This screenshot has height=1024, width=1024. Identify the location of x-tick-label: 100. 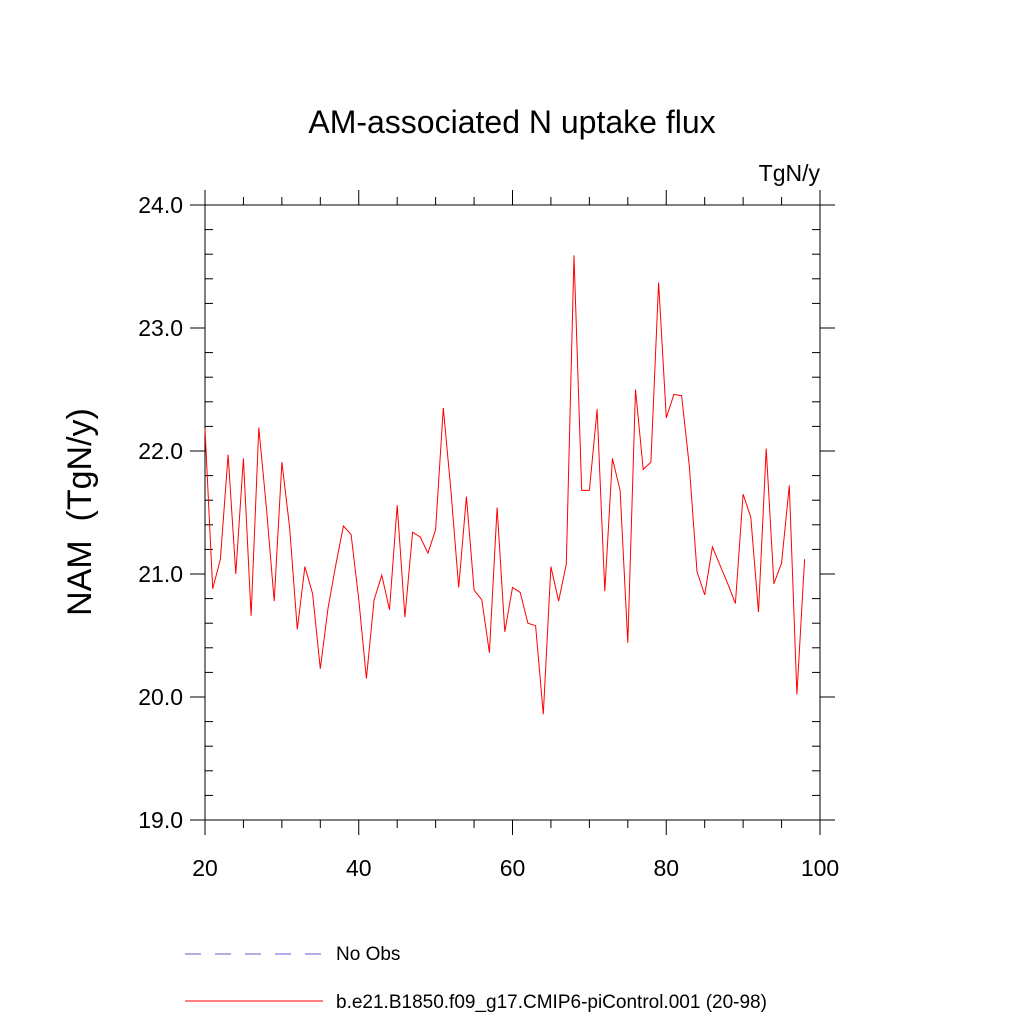
(820, 868).